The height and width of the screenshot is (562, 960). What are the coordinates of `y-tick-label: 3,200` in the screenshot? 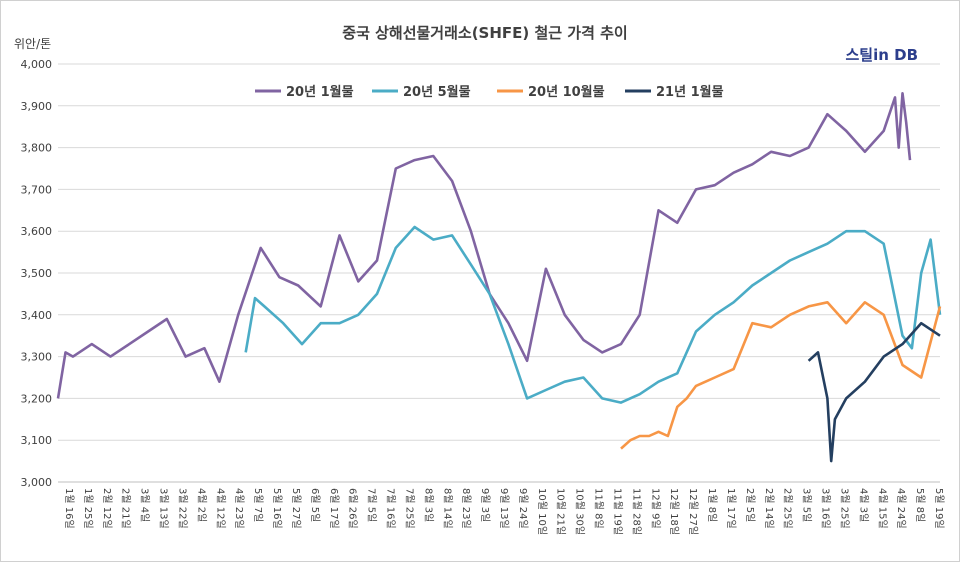 It's located at (37, 398).